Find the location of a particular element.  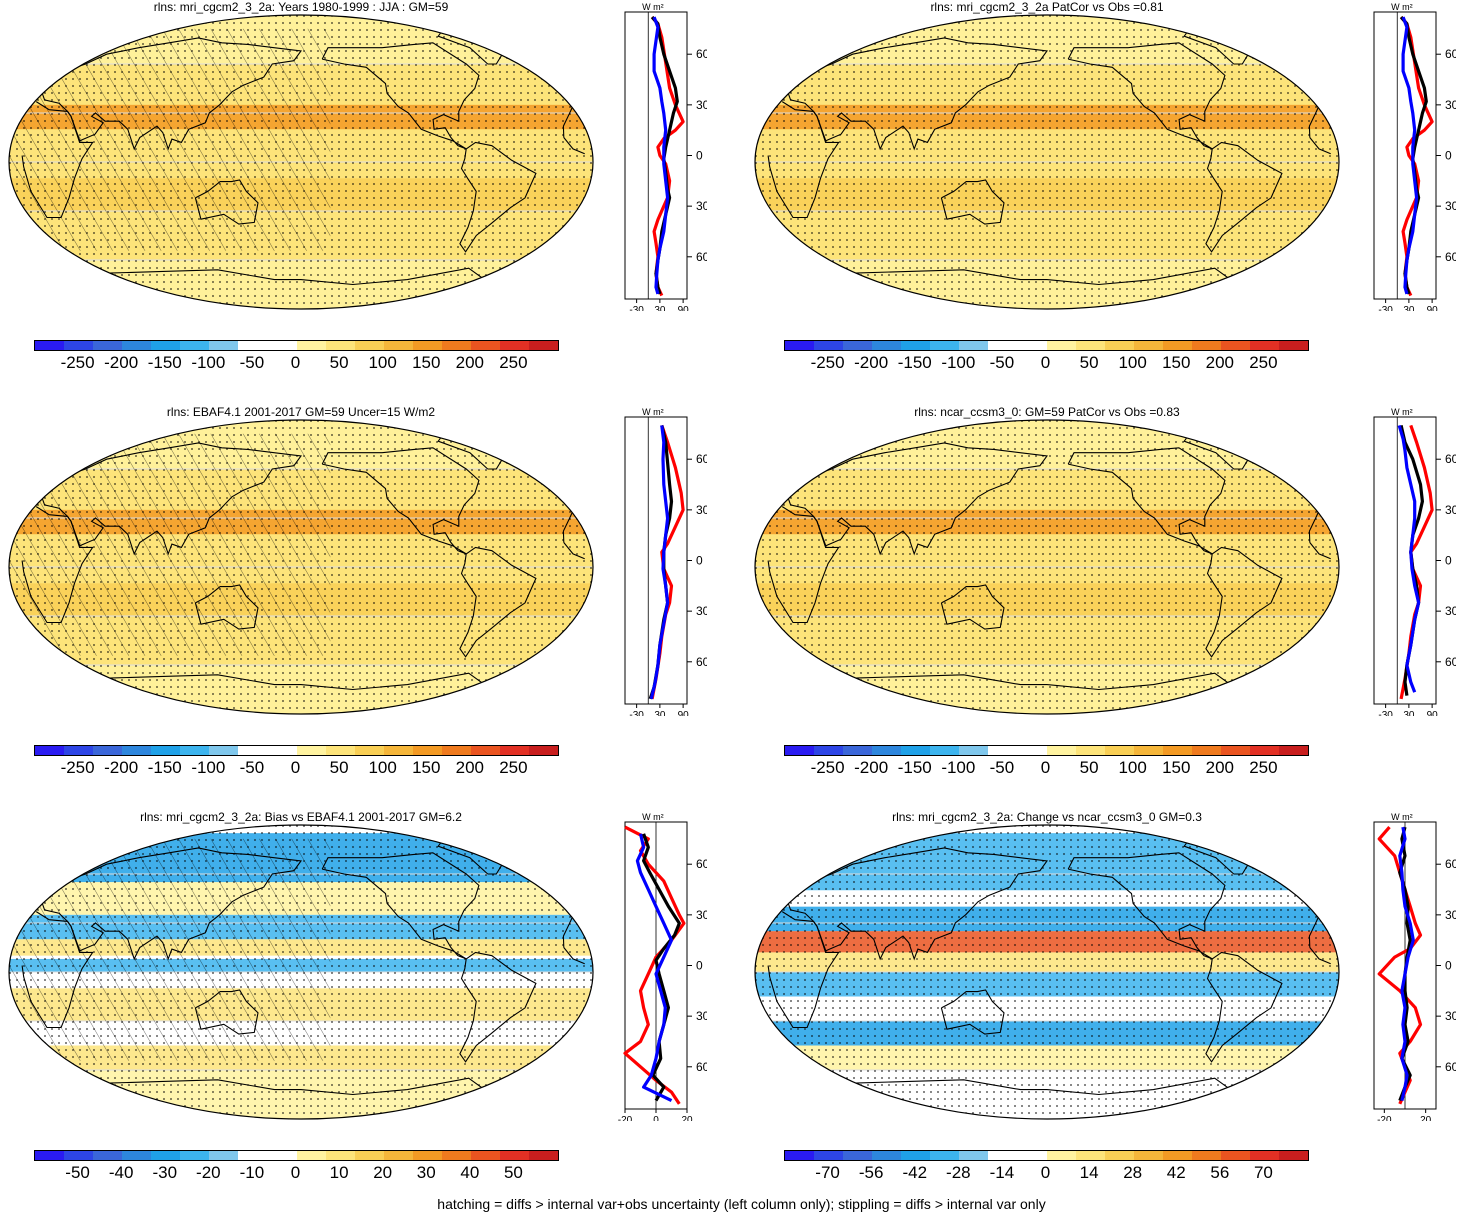

colorbar-label: -10 is located at coordinates (252, 1172).